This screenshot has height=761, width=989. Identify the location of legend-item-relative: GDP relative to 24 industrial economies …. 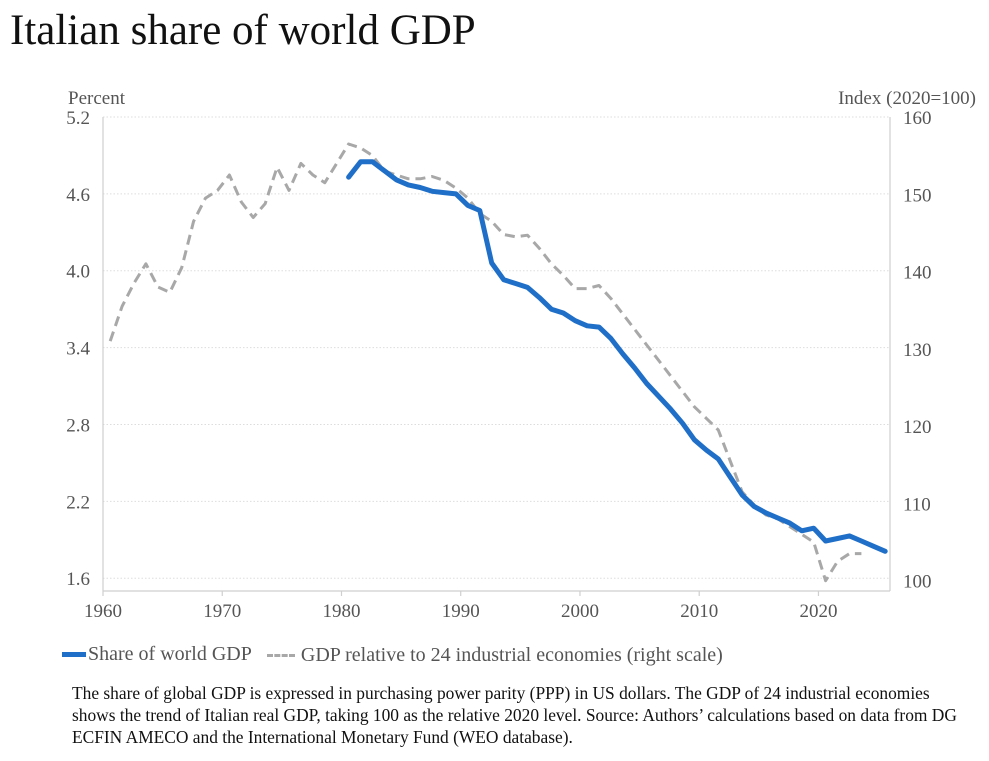
(494, 655).